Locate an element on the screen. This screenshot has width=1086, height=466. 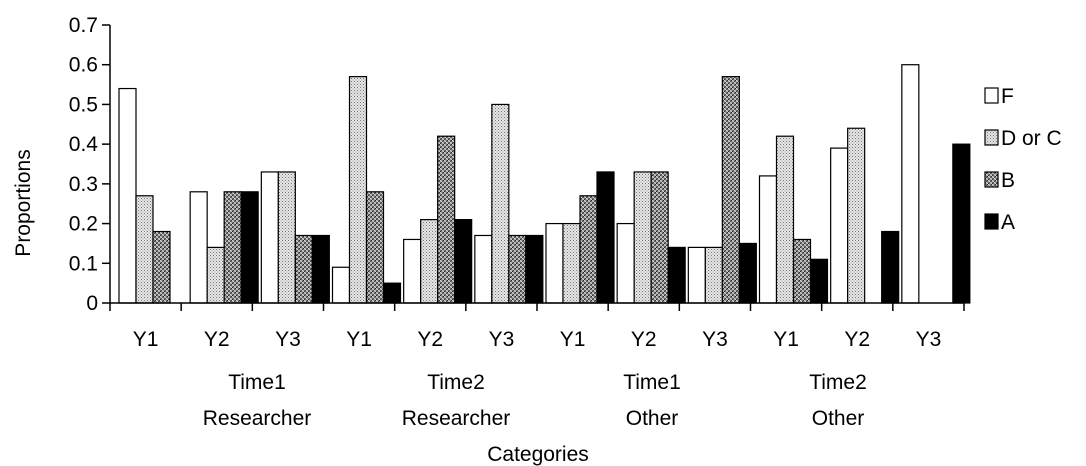
legend: F D or C BA is located at coordinates (1023, 159).